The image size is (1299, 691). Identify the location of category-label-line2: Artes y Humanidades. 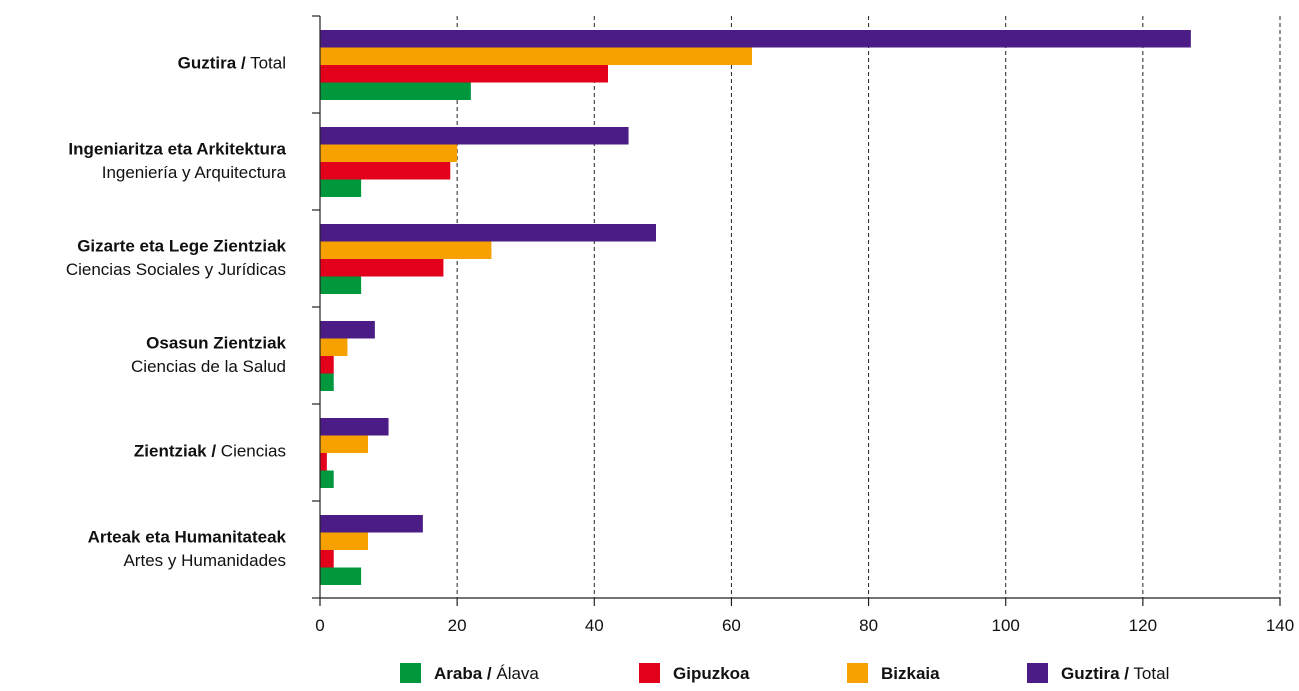
(204, 560).